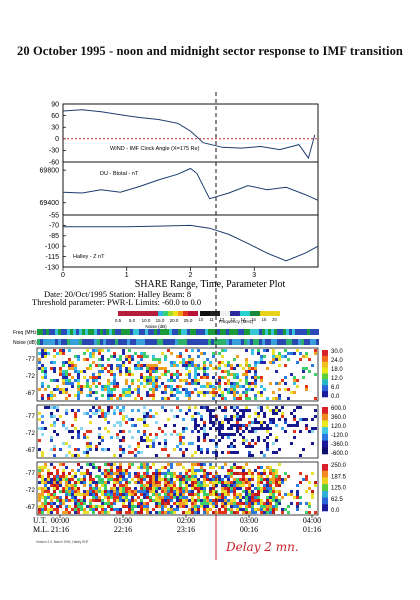  I want to click on freq-strip, so click(178, 332).